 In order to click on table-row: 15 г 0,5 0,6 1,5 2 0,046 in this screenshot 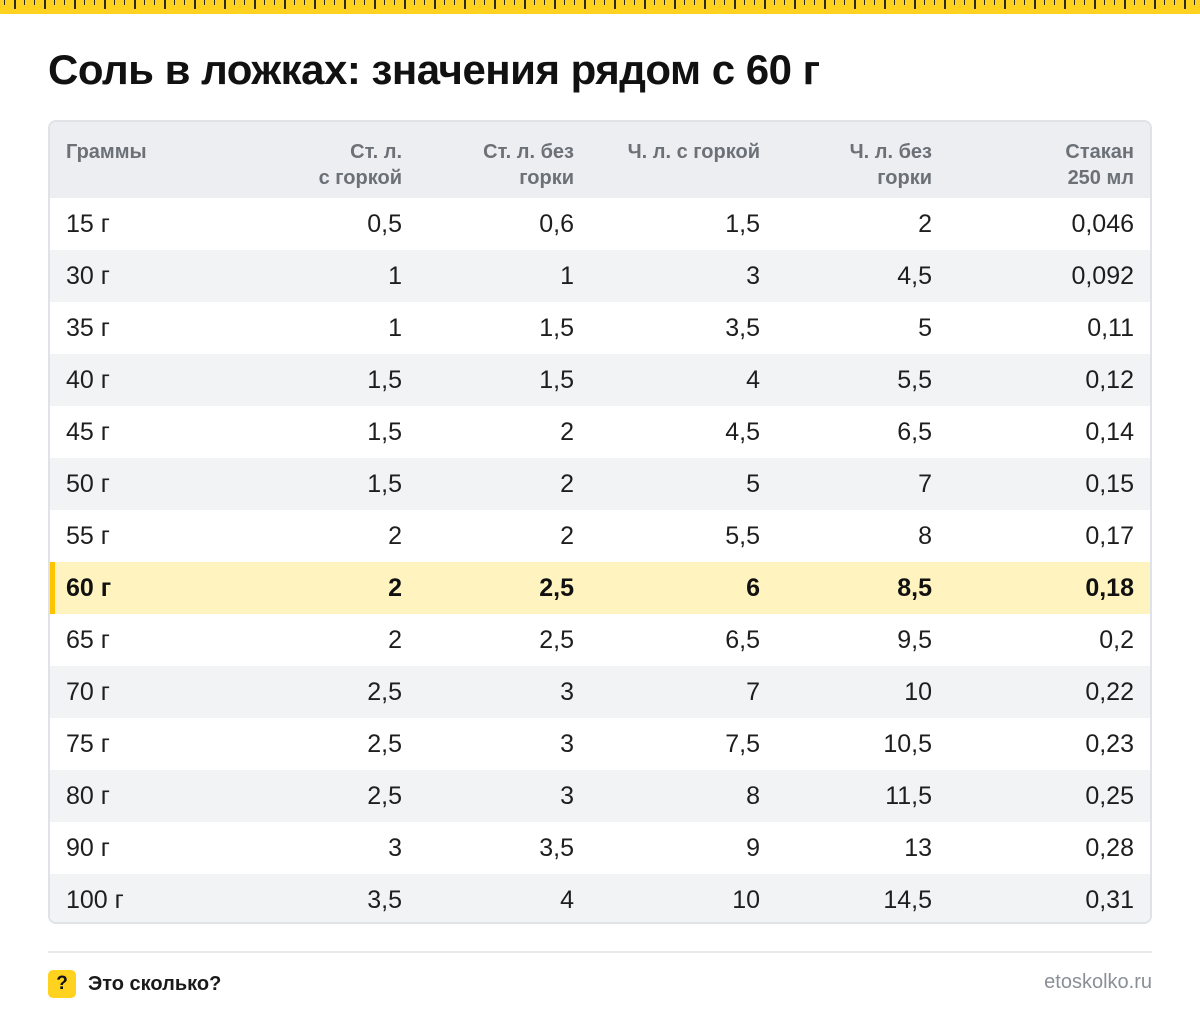, I will do `click(600, 224)`.